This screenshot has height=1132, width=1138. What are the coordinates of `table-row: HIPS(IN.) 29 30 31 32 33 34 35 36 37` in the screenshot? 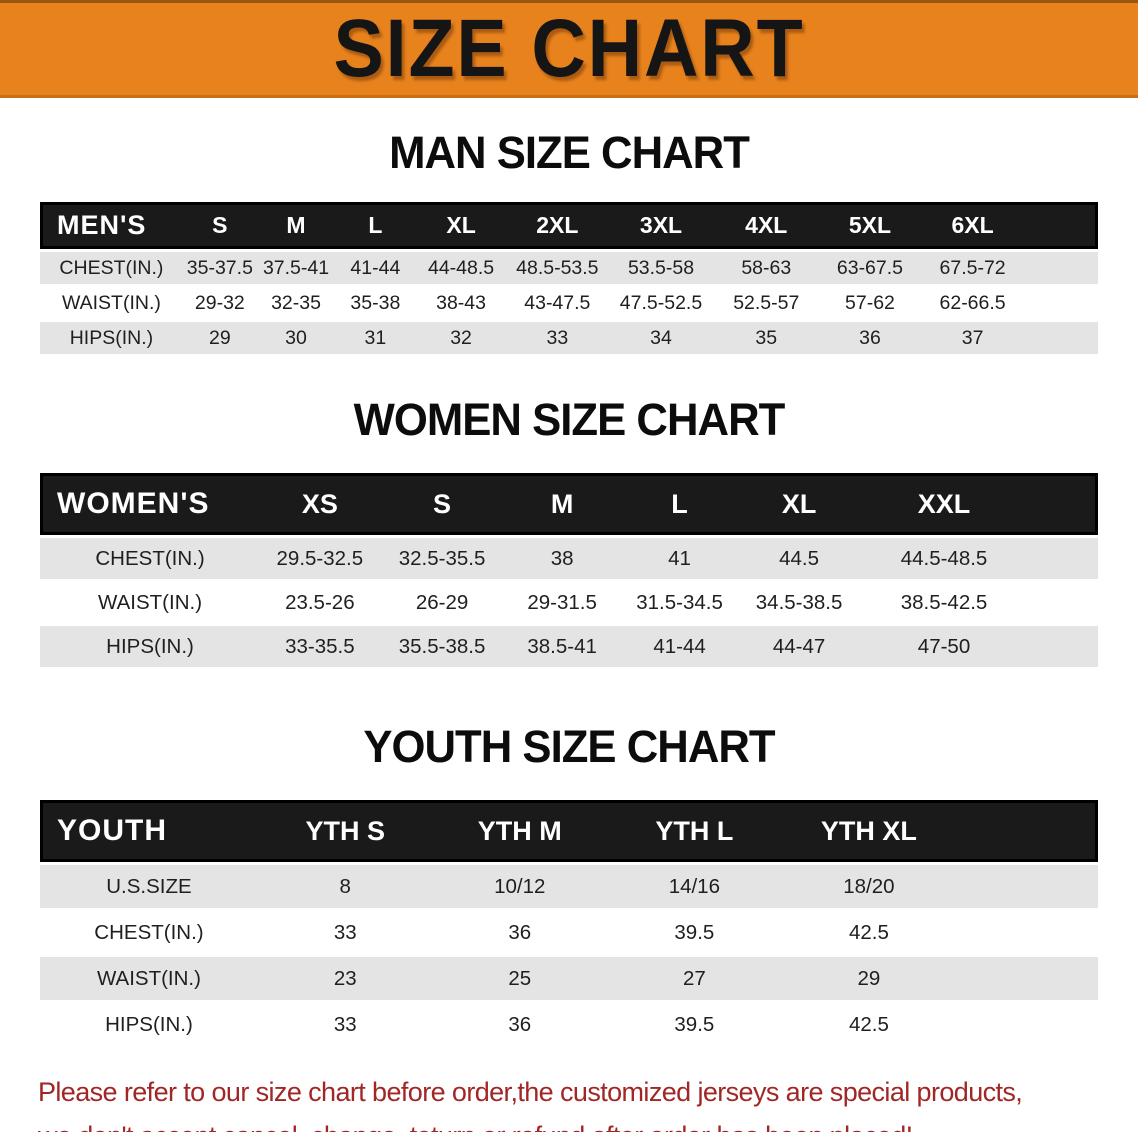 It's located at (569, 338).